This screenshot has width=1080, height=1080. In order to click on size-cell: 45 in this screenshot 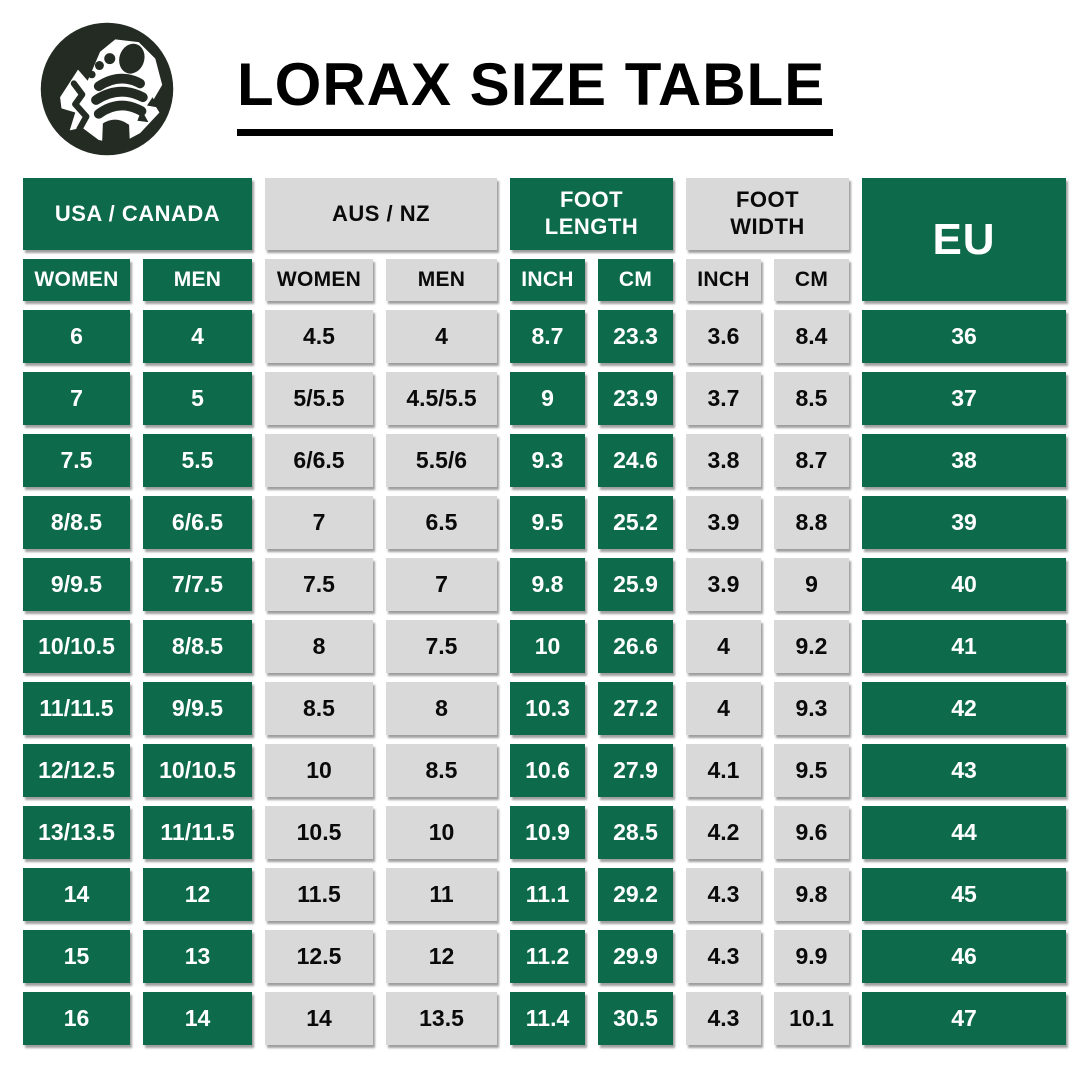, I will do `click(964, 894)`.